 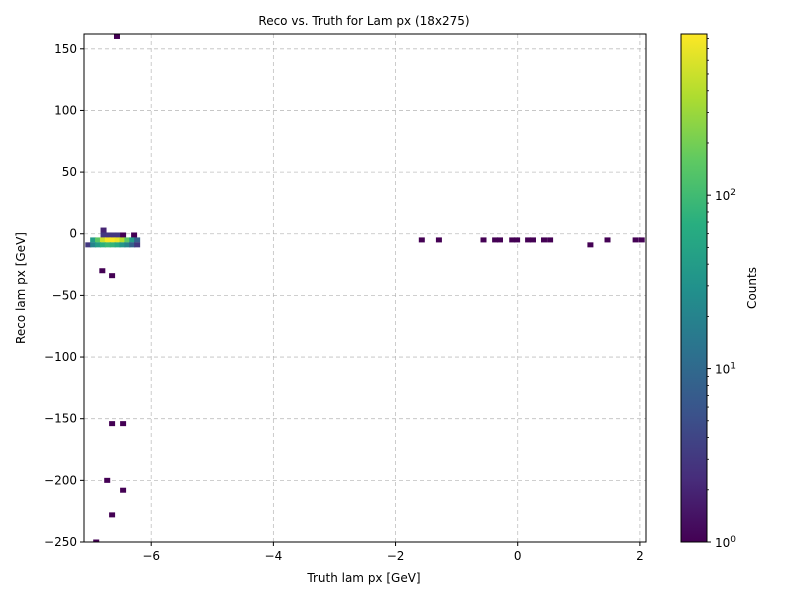 I want to click on x-tick-label: −4, so click(x=274, y=556).